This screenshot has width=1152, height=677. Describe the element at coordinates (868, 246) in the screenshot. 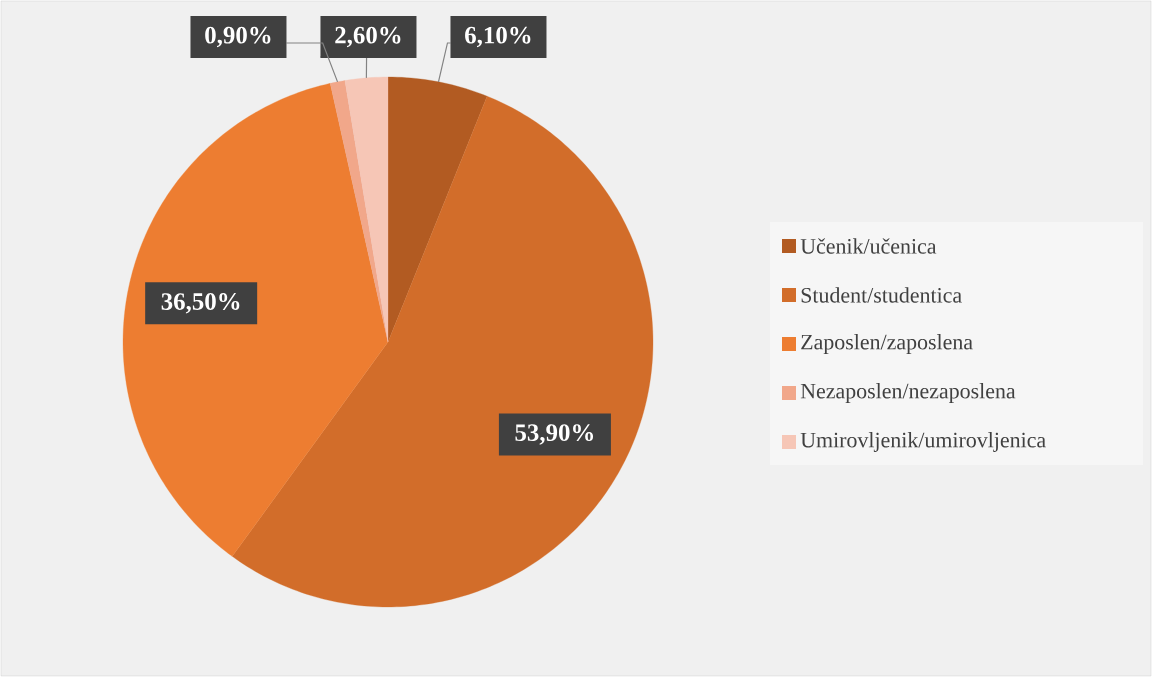

I see `legend-label: Učenik/učenica` at that location.